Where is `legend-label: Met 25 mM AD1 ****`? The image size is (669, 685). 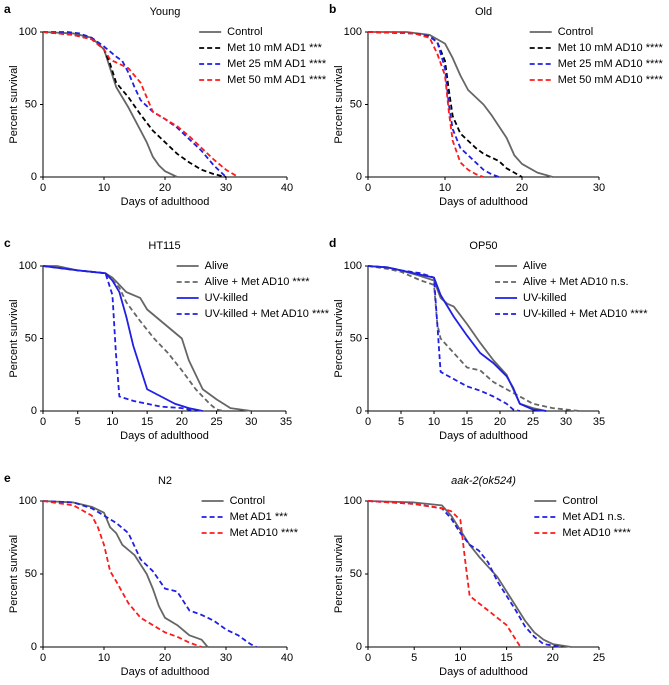 legend-label: Met 25 mM AD1 **** is located at coordinates (277, 64).